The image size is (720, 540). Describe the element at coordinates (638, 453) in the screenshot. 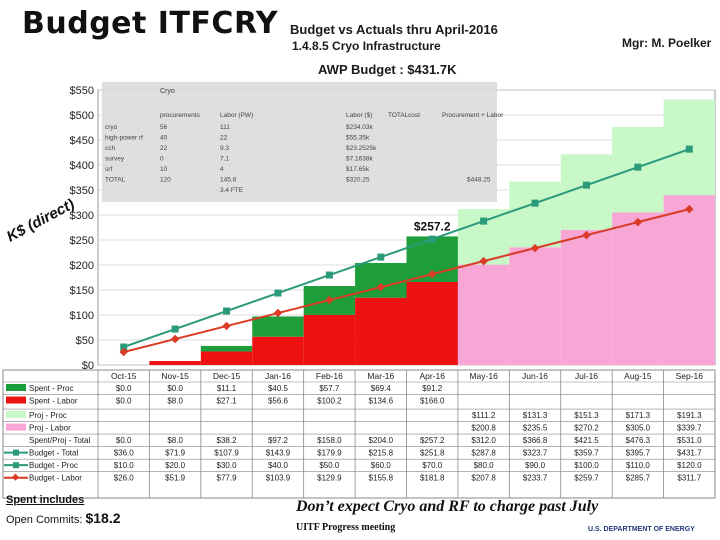

I see `table-cell: $395.7` at that location.